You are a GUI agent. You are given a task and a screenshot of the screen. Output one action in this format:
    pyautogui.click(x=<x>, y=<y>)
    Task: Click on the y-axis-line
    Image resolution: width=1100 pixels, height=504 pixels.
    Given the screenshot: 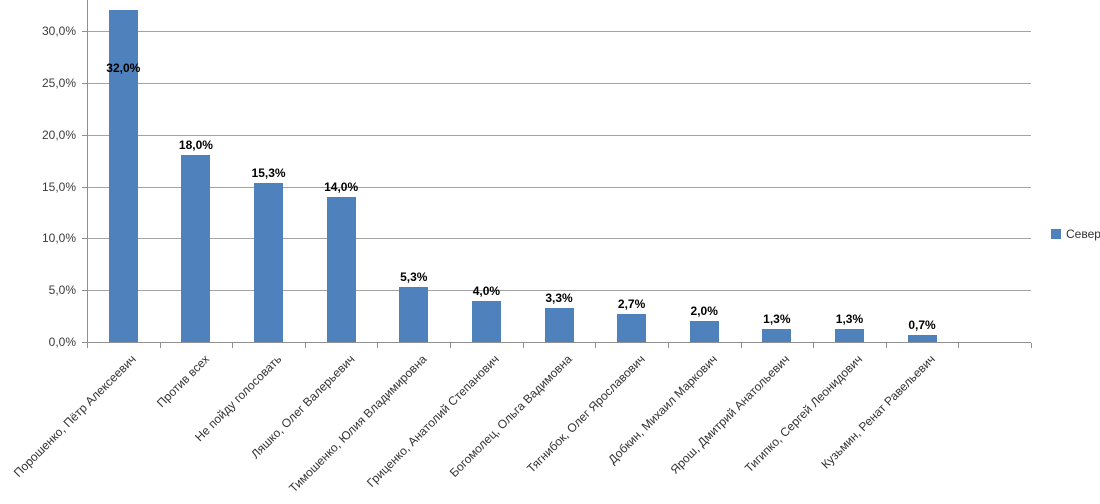 What is the action you would take?
    pyautogui.click(x=87, y=171)
    